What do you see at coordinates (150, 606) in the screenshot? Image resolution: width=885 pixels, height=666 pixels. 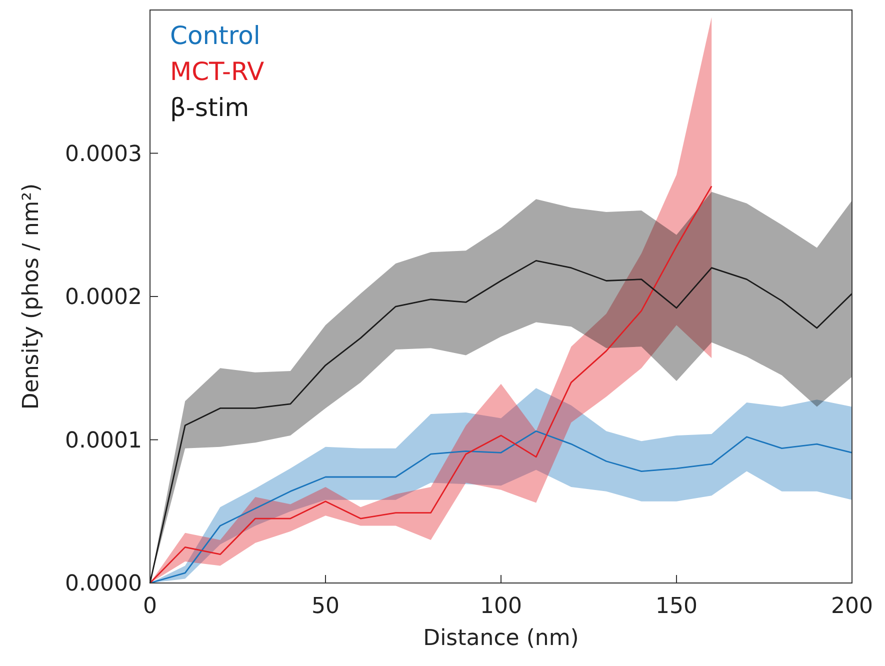 I see `x-tick-label: 0` at bounding box center [150, 606].